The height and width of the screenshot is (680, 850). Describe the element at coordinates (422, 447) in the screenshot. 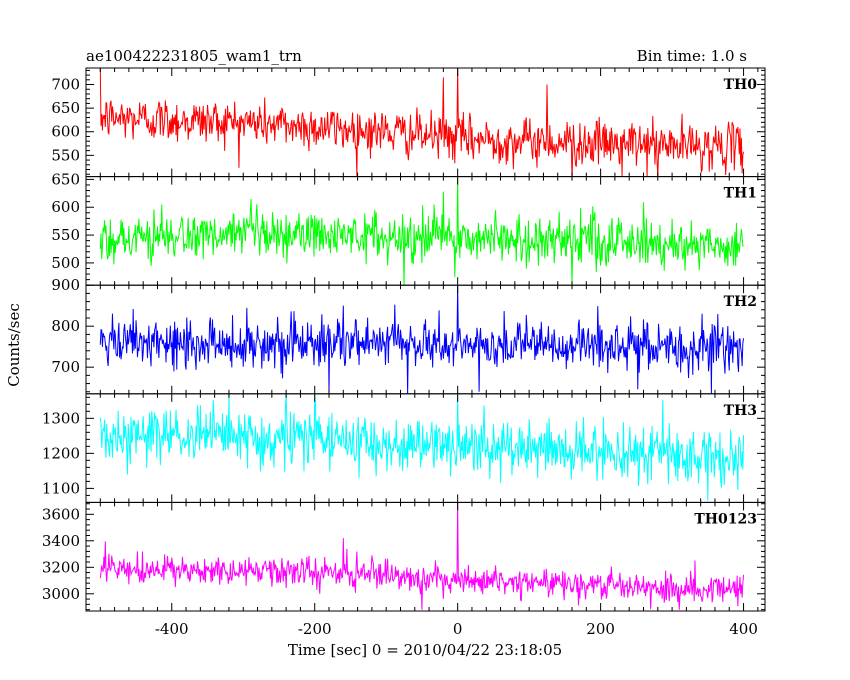

I see `series-th3` at that location.